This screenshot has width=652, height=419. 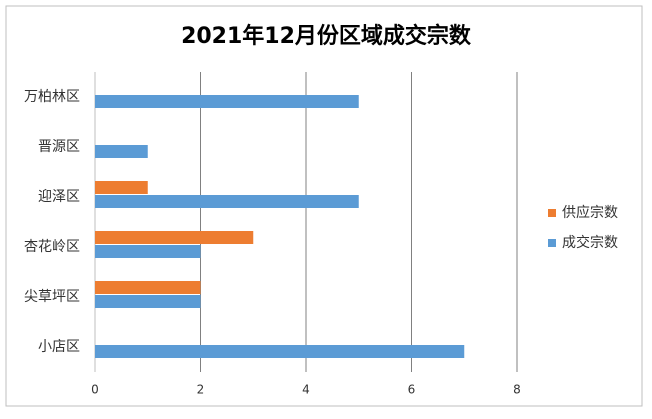 I want to click on y-tick-label: 尖草坪区, so click(x=52, y=297).